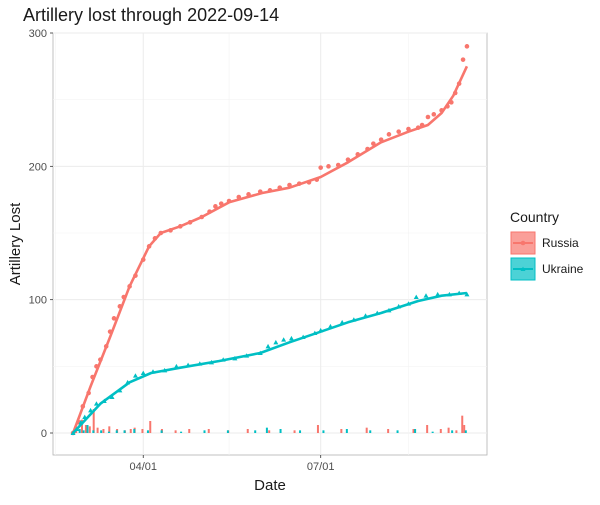 Image resolution: width=600 pixels, height=505 pixels. What do you see at coordinates (38, 301) in the screenshot?
I see `y-tick-label: 100` at bounding box center [38, 301].